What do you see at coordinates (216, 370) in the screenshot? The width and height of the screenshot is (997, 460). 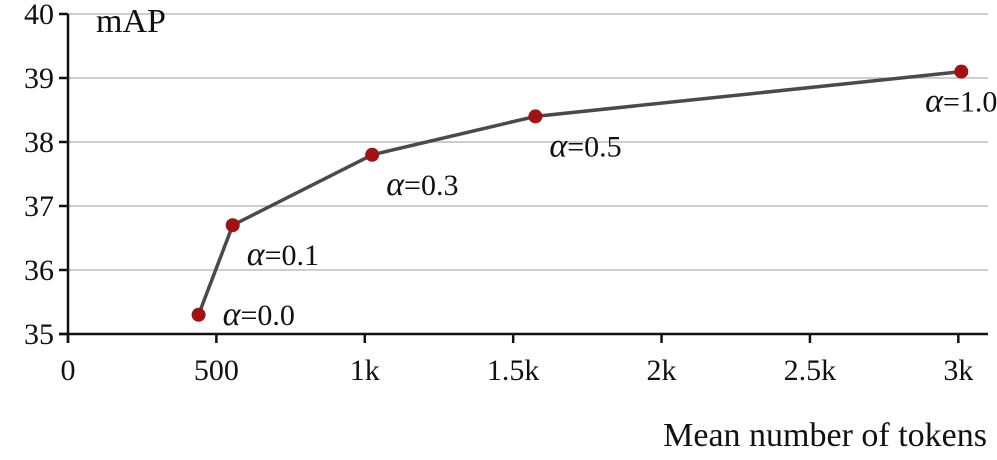 I see `x-tick-label: 500` at bounding box center [216, 370].